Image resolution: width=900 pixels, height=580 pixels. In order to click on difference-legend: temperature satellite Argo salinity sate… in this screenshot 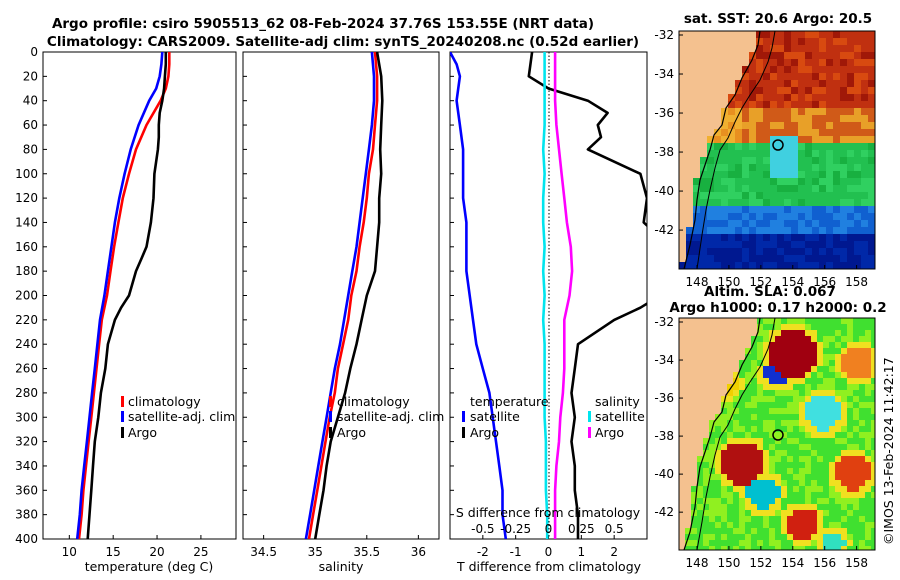, I will do `click(553, 417)`.